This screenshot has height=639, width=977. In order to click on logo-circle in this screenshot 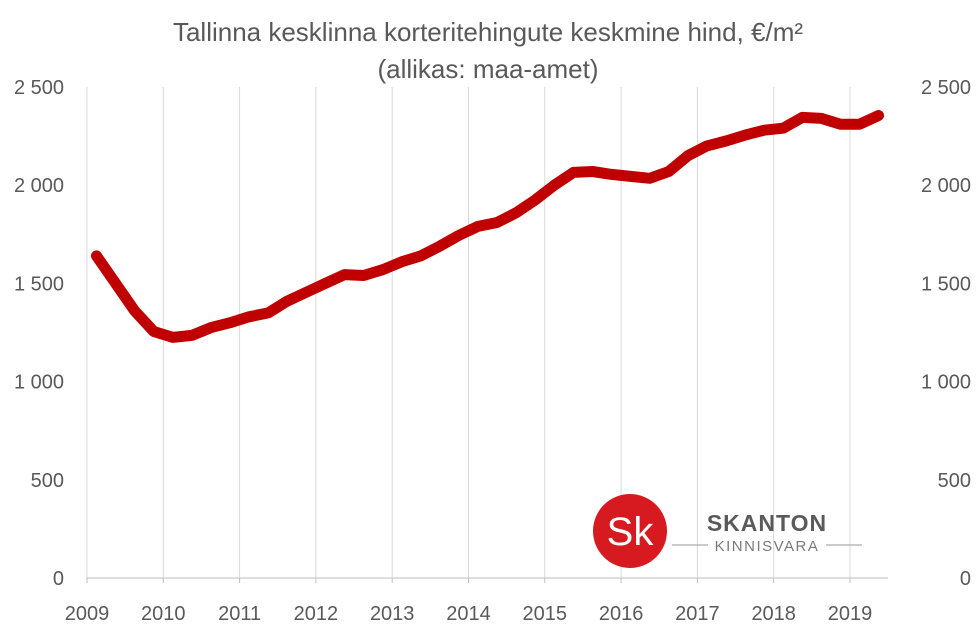, I will do `click(630, 531)`.